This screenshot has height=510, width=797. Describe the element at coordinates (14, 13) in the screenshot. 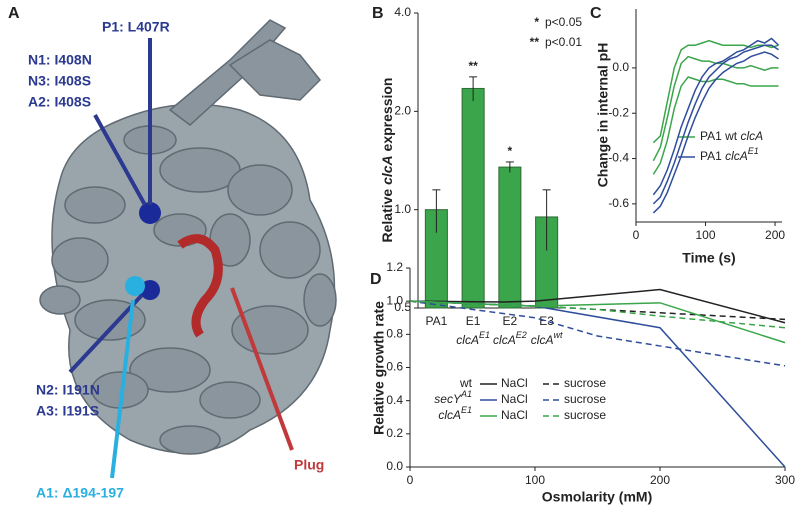

I see `panel-letter: A` at that location.